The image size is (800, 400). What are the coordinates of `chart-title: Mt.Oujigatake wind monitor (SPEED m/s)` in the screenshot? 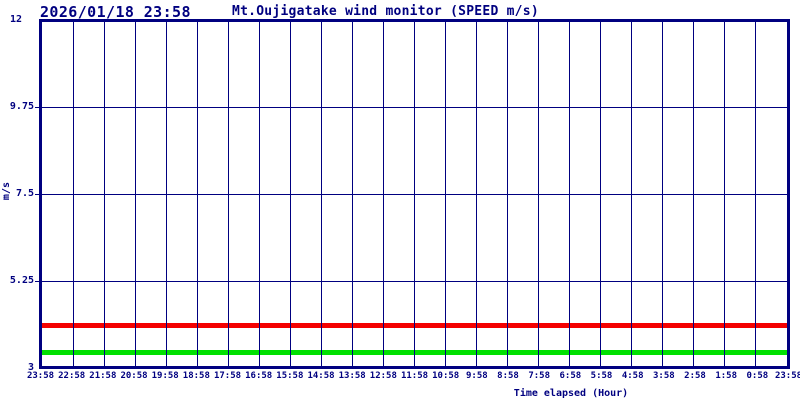 It's located at (385, 11).